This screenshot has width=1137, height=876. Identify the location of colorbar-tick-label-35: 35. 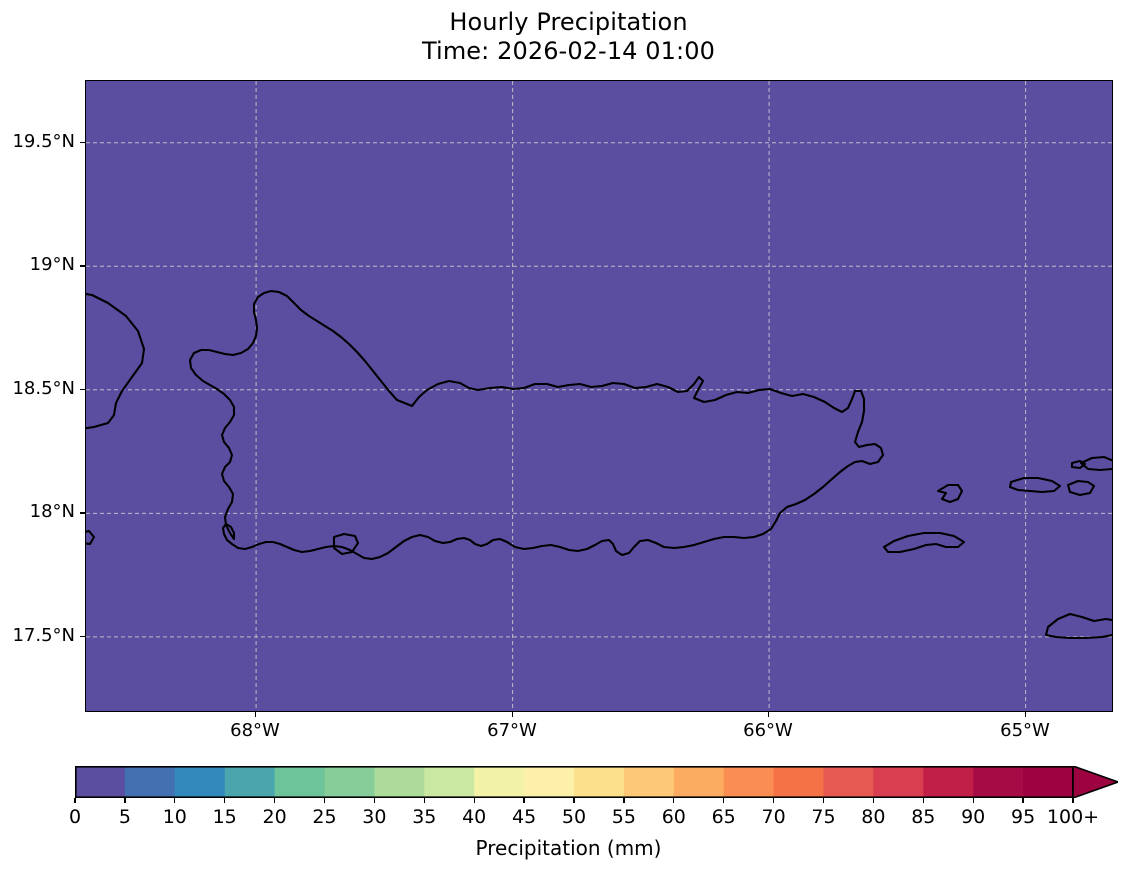
(424, 817).